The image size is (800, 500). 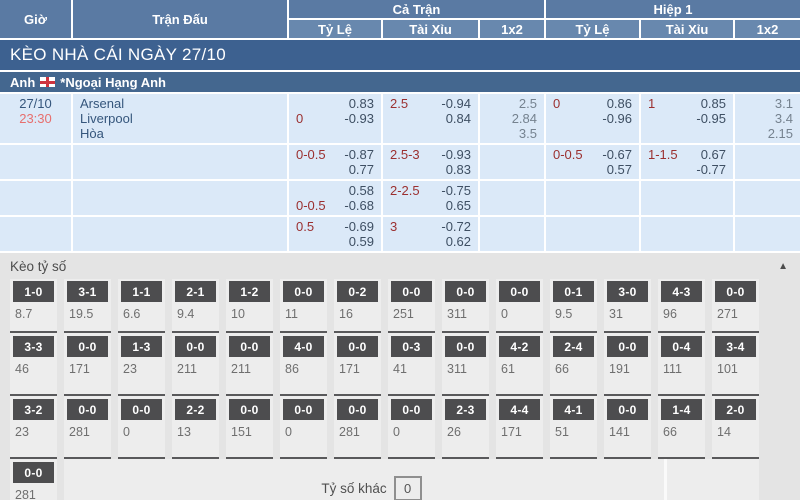 I want to click on odds-value-1x2: 3.5, so click(x=527, y=133).